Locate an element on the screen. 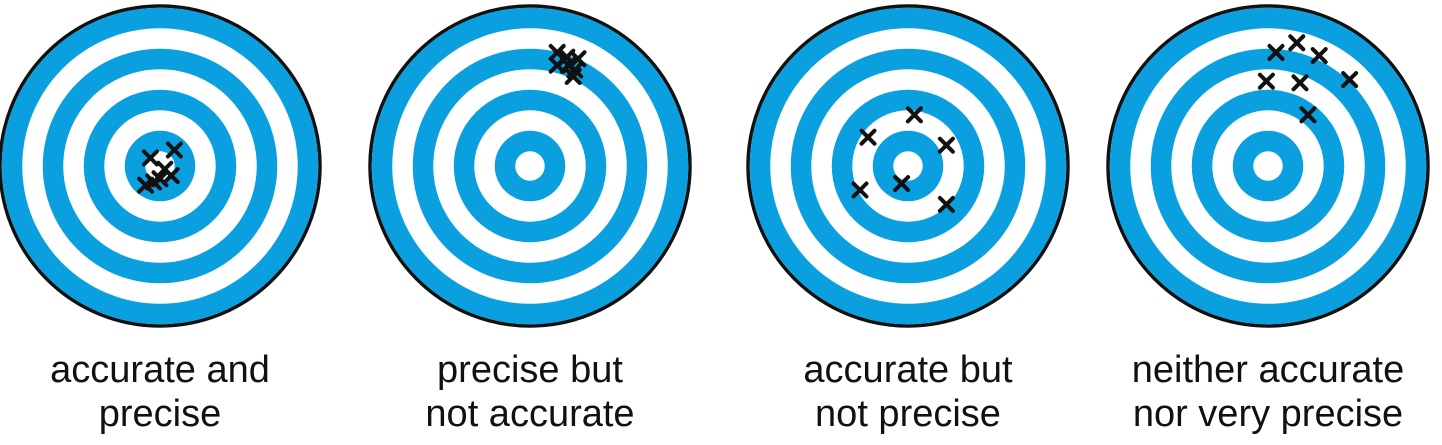  caption-3-line-1: accurate but is located at coordinates (908, 370).